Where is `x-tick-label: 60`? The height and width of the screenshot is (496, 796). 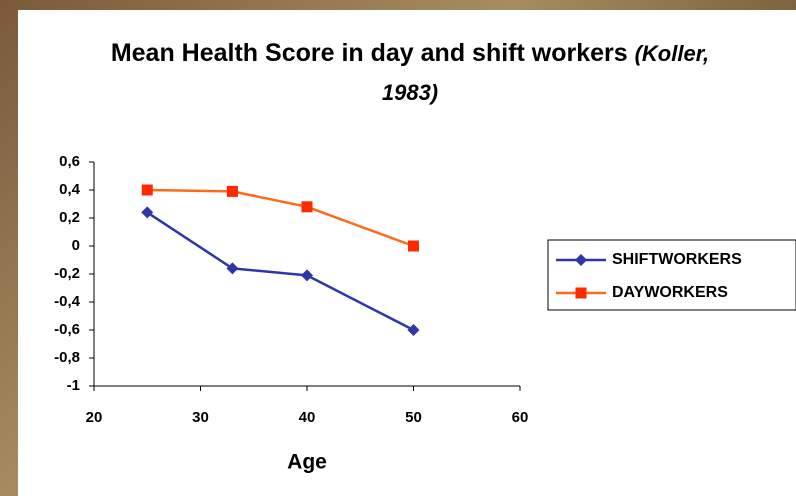 x-tick-label: 60 is located at coordinates (520, 417).